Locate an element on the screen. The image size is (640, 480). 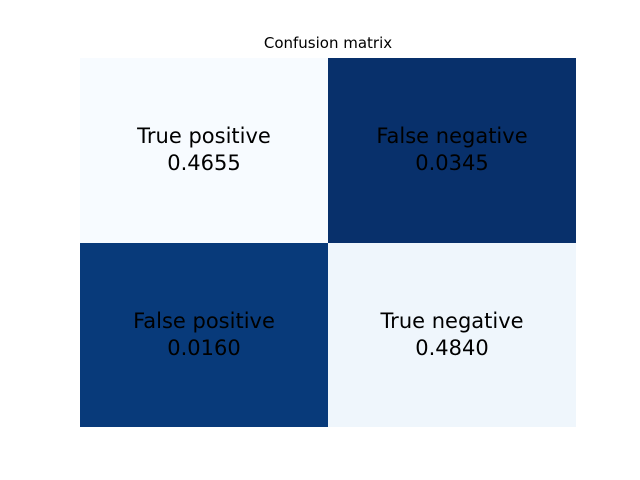
cell-label: True negative is located at coordinates (452, 320).